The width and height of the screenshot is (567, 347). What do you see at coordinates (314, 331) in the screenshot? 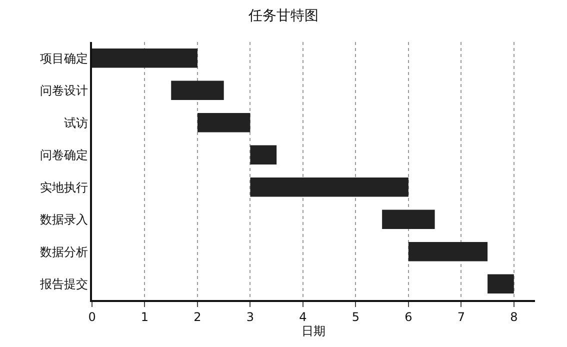
I see `x-axis-title: 日期` at bounding box center [314, 331].